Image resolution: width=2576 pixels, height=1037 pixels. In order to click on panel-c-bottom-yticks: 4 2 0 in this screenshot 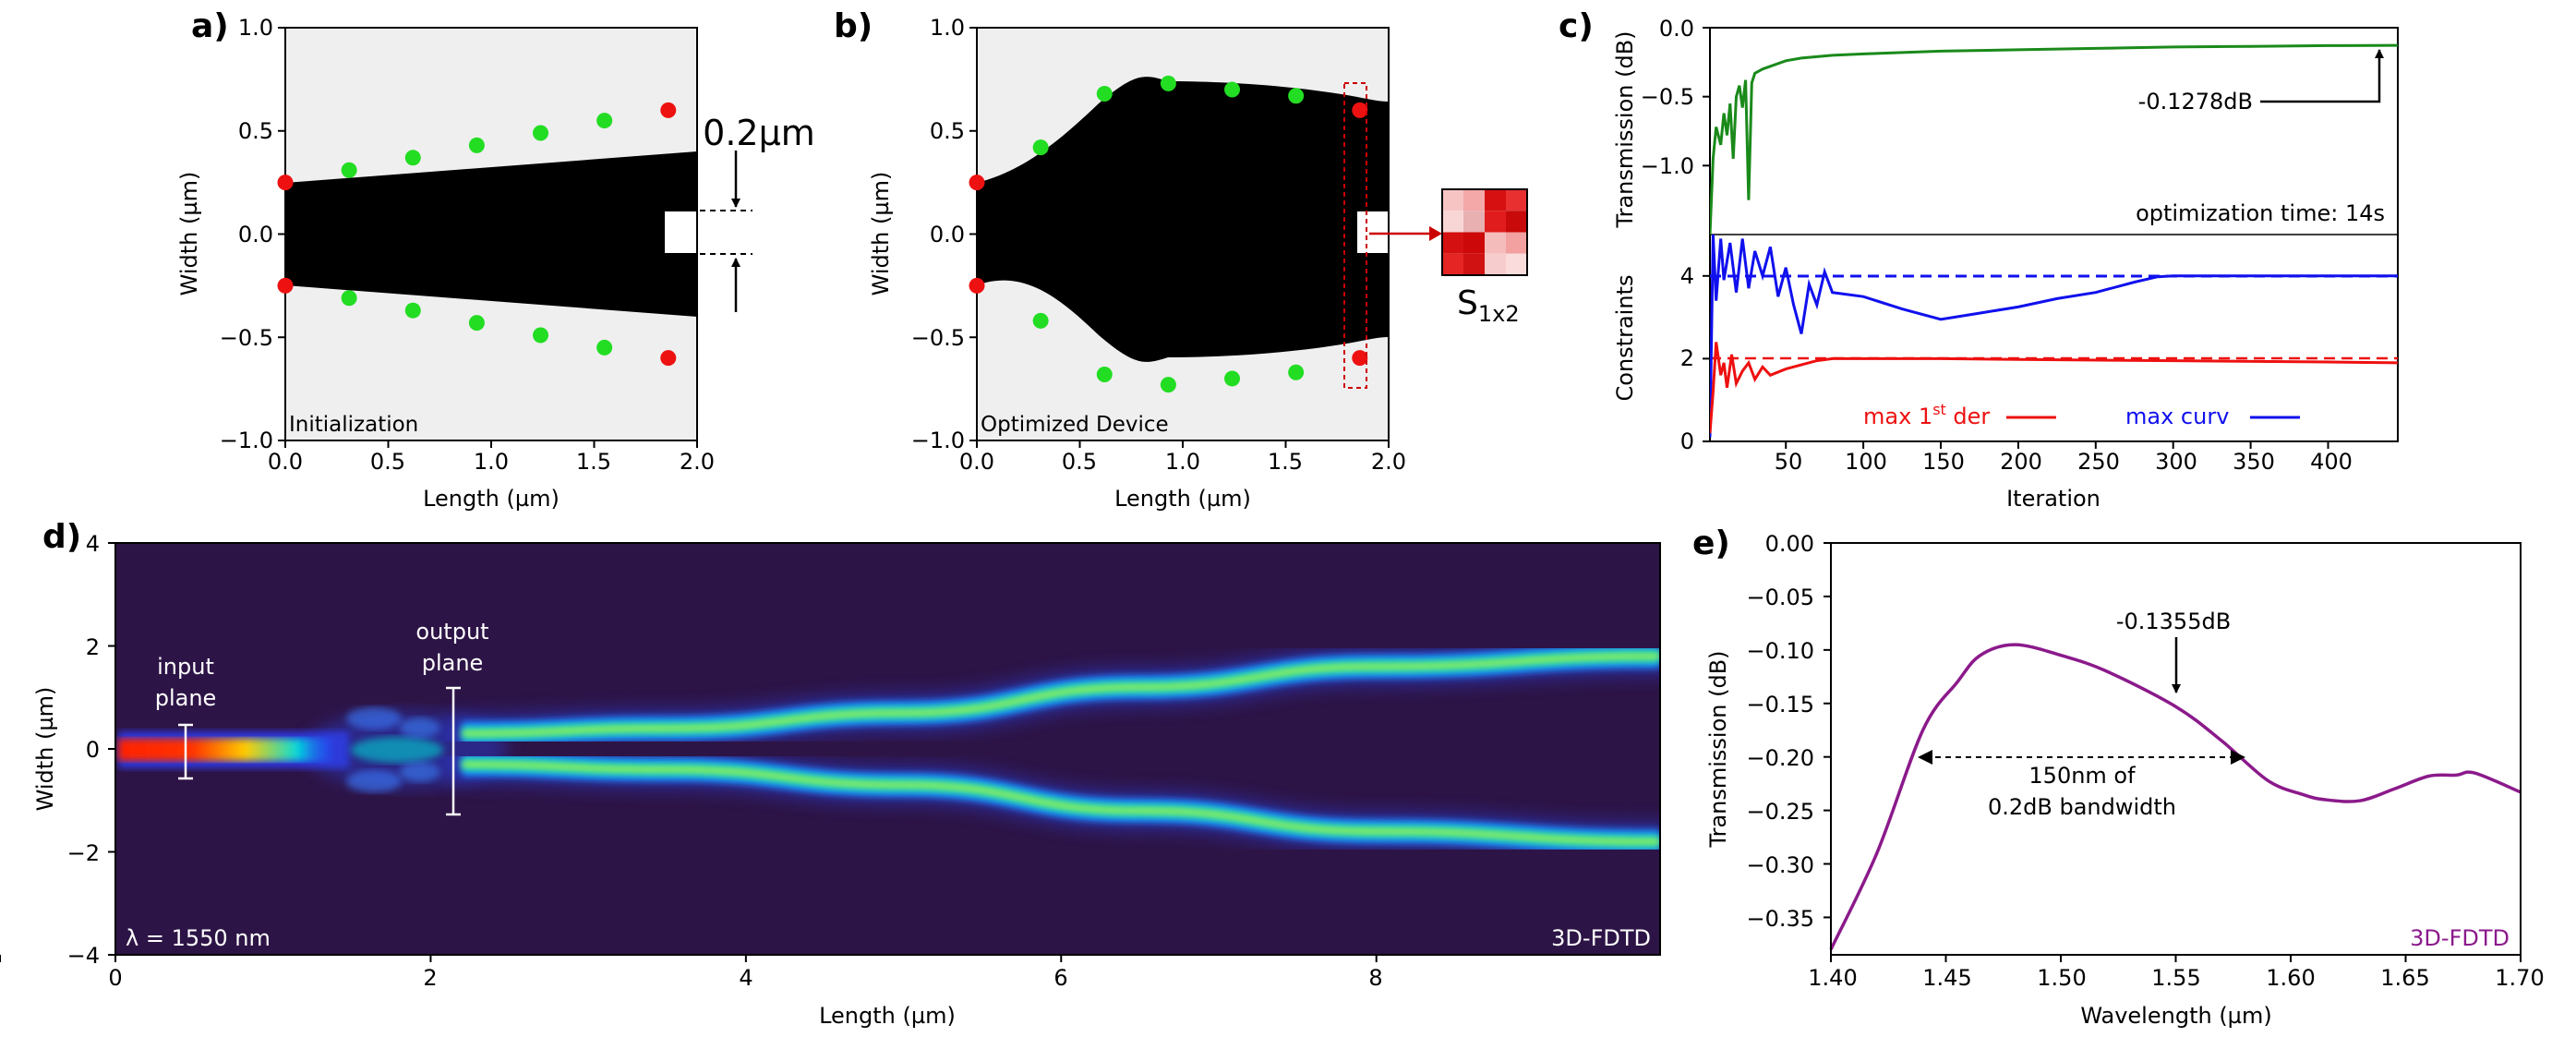, I will do `click(1687, 358)`.